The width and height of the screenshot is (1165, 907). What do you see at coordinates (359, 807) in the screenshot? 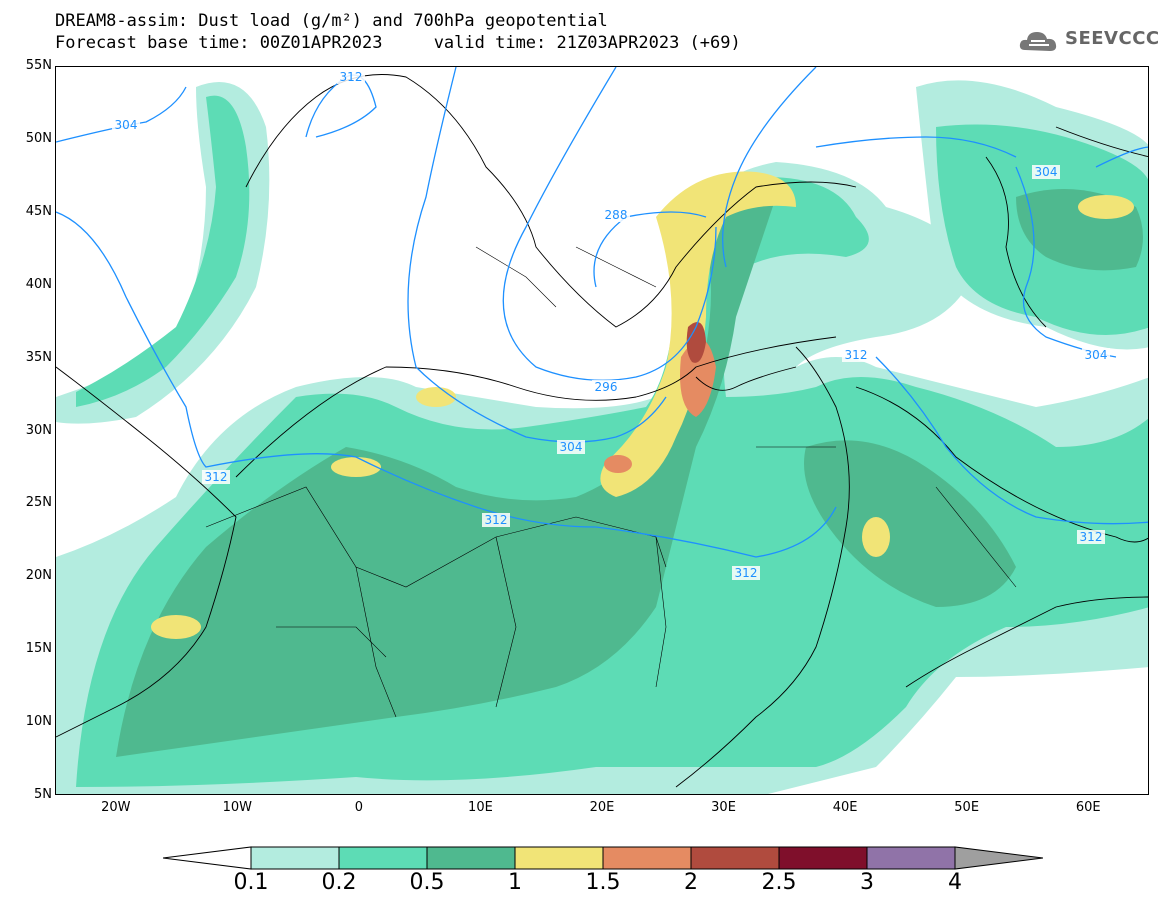
I see `longitude-label: 0` at bounding box center [359, 807].